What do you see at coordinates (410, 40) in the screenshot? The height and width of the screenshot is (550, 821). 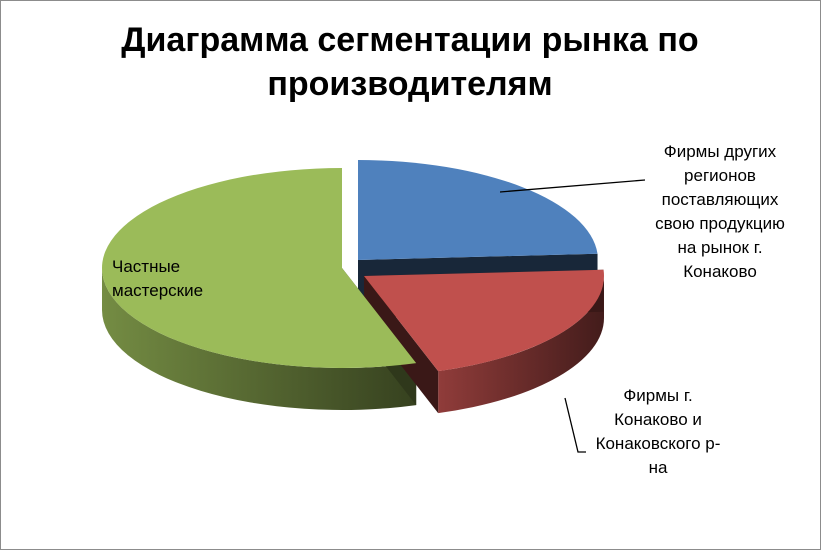 I see `chart-title-line-1: Диаграмма сегментации рынка по` at bounding box center [410, 40].